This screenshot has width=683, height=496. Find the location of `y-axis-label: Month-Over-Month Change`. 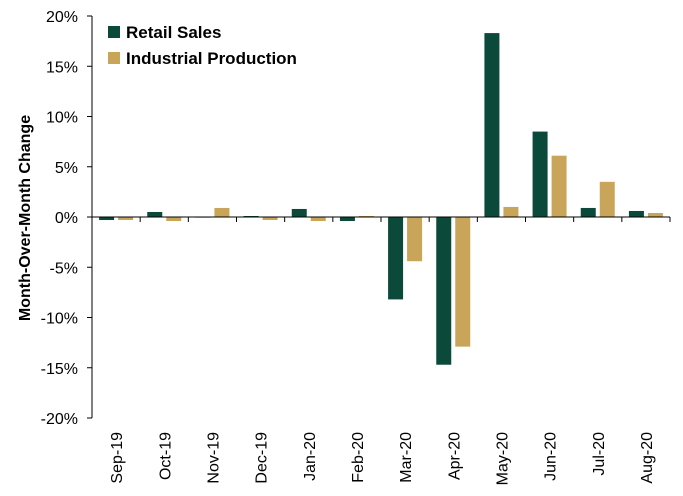

y-axis-label: Month-Over-Month Change is located at coordinates (25, 218).